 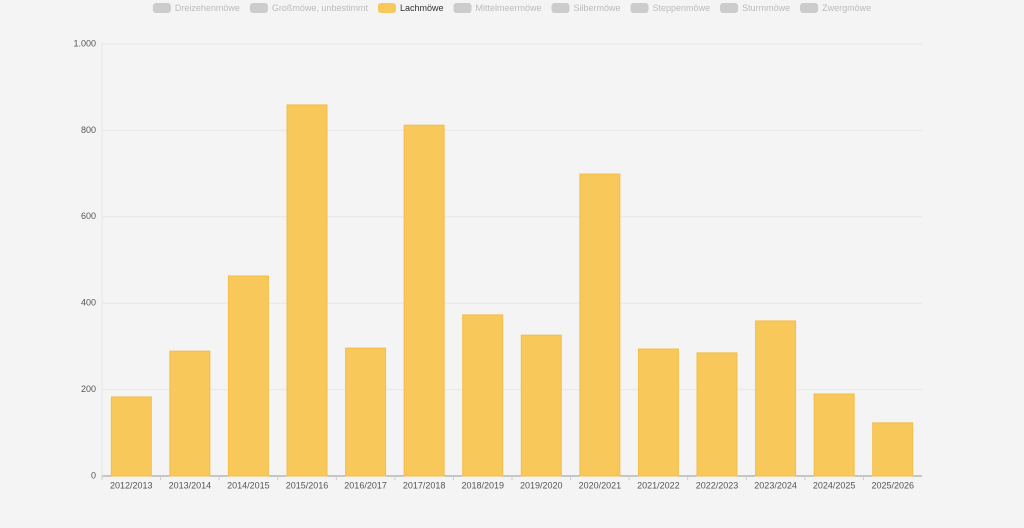 I want to click on y-tick-label: 400, so click(x=88, y=303).